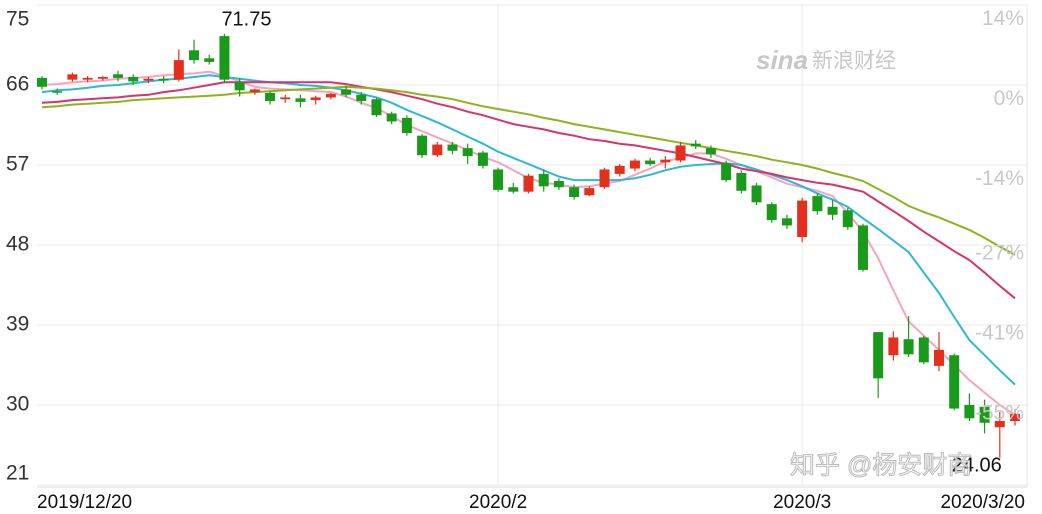  Describe the element at coordinates (854, 61) in the screenshot. I see `watermark: 新浪财经` at that location.